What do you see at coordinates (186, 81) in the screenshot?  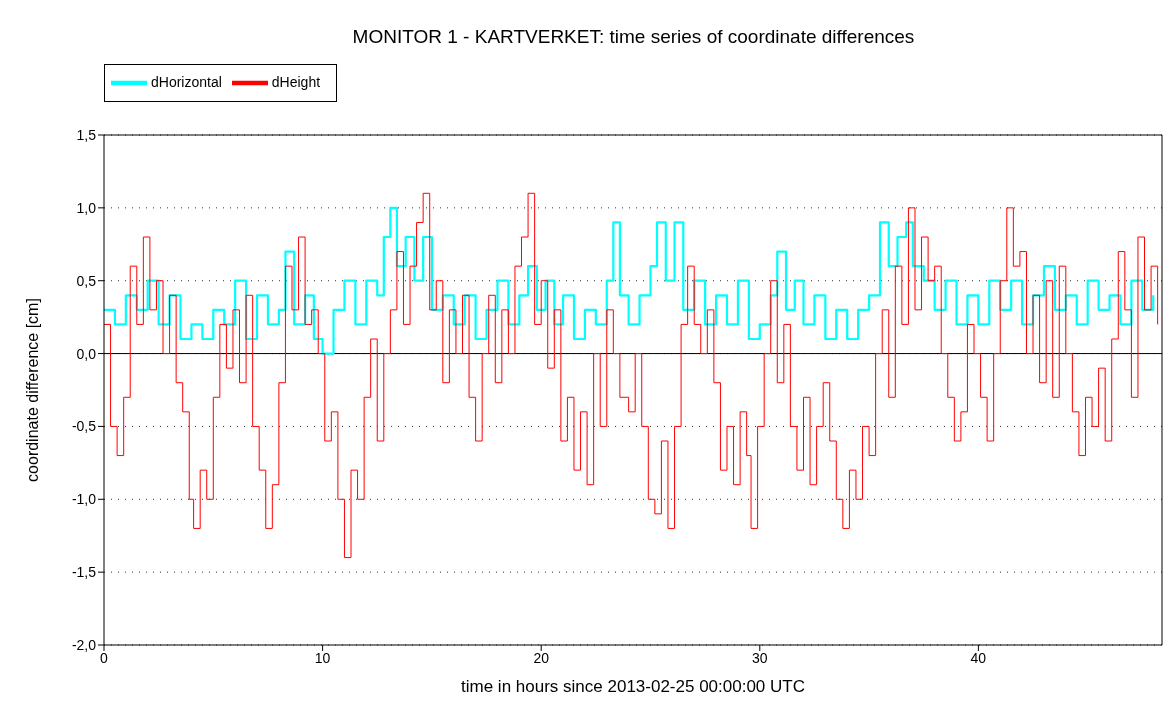 I see `legend-label: dHorizontal` at bounding box center [186, 81].